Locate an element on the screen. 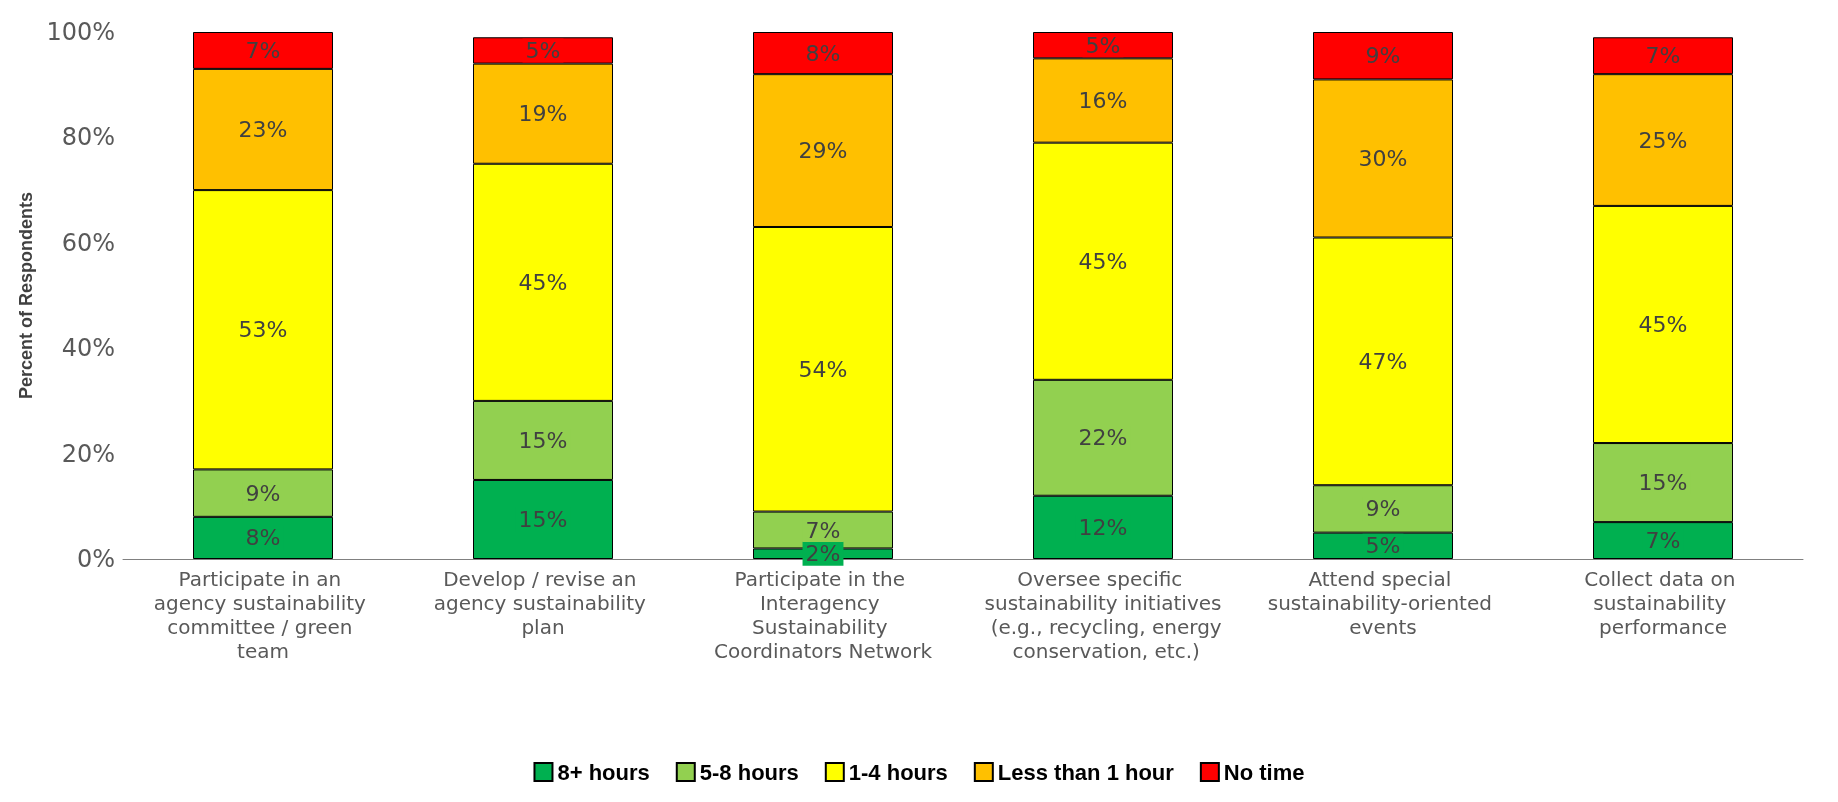 This screenshot has width=1838, height=802. x-tick-label: Participate in an agency sustainability committee / green team is located at coordinates (263, 615).